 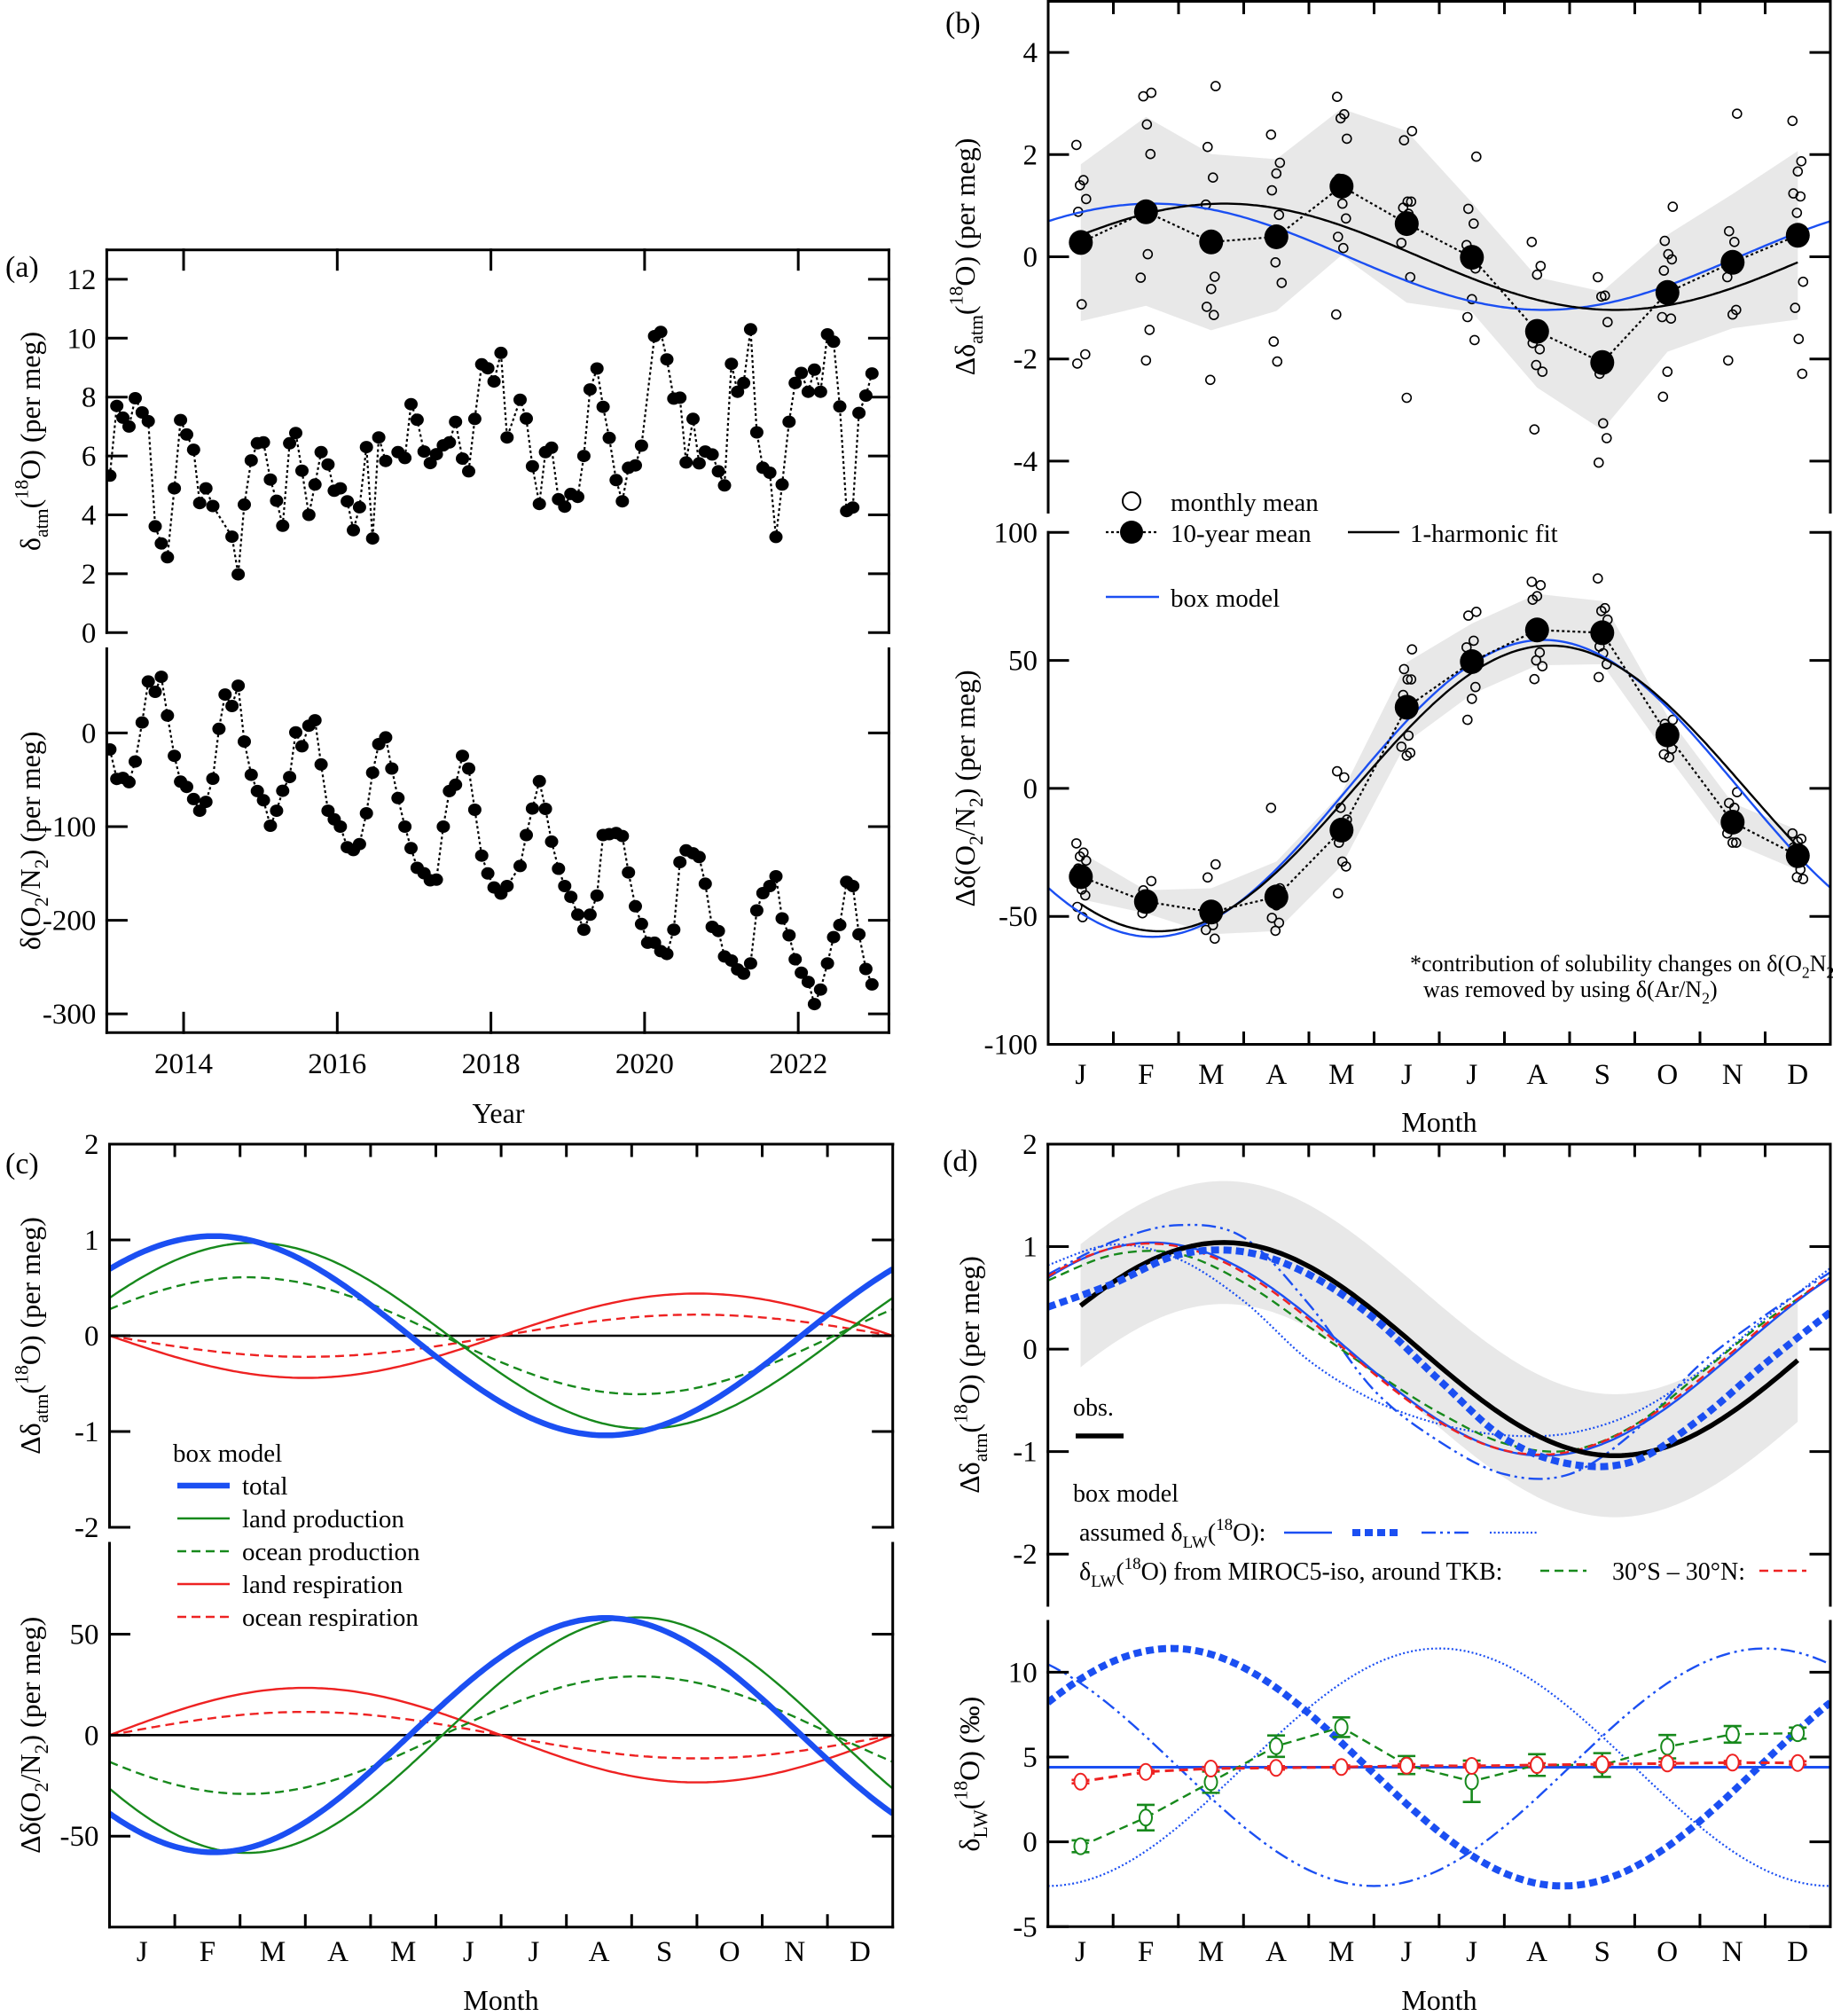 What do you see at coordinates (22, 267) in the screenshot?
I see `panel-label: (a)` at bounding box center [22, 267].